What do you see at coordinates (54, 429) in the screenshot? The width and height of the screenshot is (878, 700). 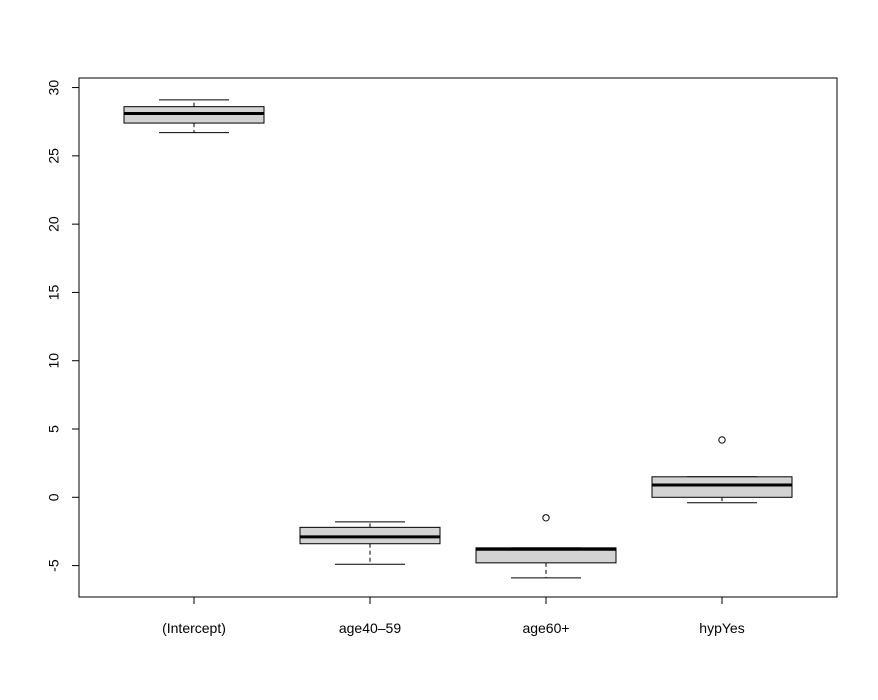 I see `y-tick-label: 5` at bounding box center [54, 429].